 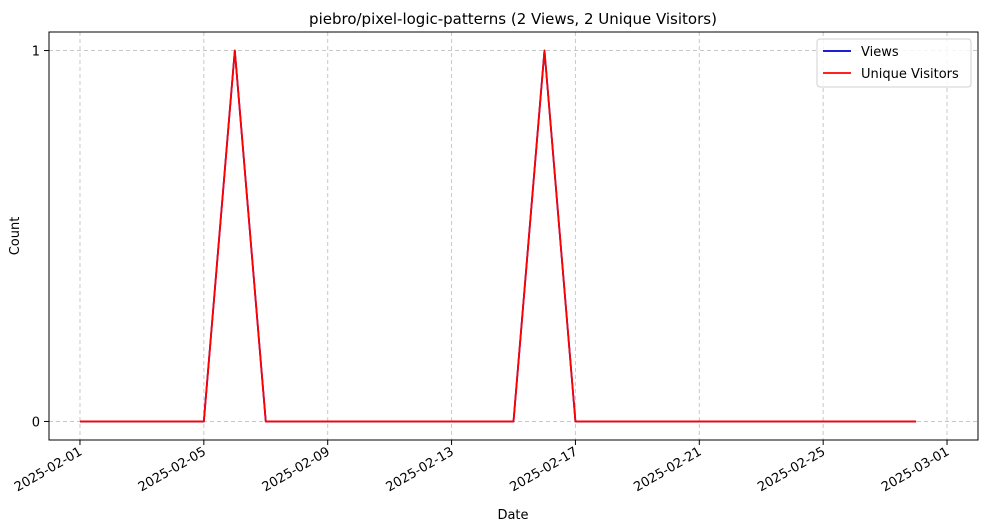 What do you see at coordinates (880, 52) in the screenshot?
I see `legend-label-views: Views` at bounding box center [880, 52].